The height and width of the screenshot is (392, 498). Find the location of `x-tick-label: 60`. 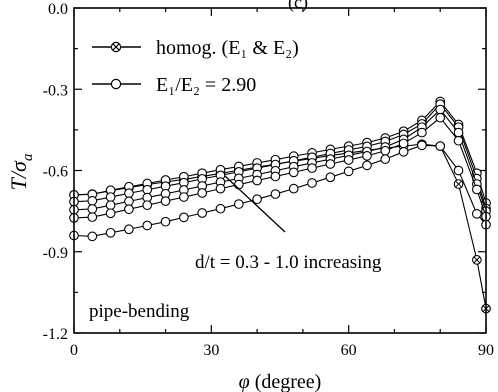

x-tick-label: 60 is located at coordinates (349, 350).